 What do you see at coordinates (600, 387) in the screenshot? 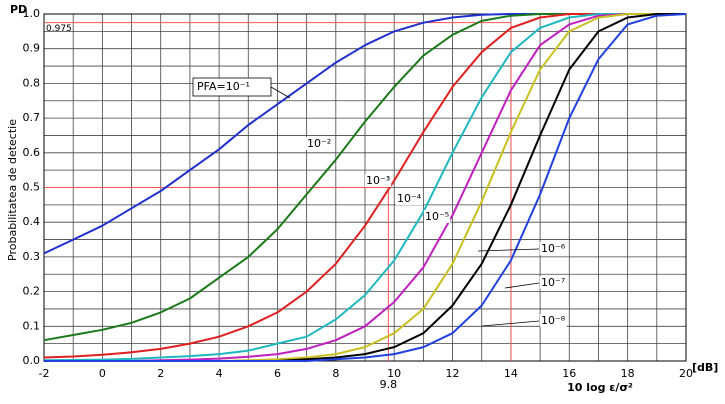
I see `x-axis-label: 10 log ε/σ²` at bounding box center [600, 387].